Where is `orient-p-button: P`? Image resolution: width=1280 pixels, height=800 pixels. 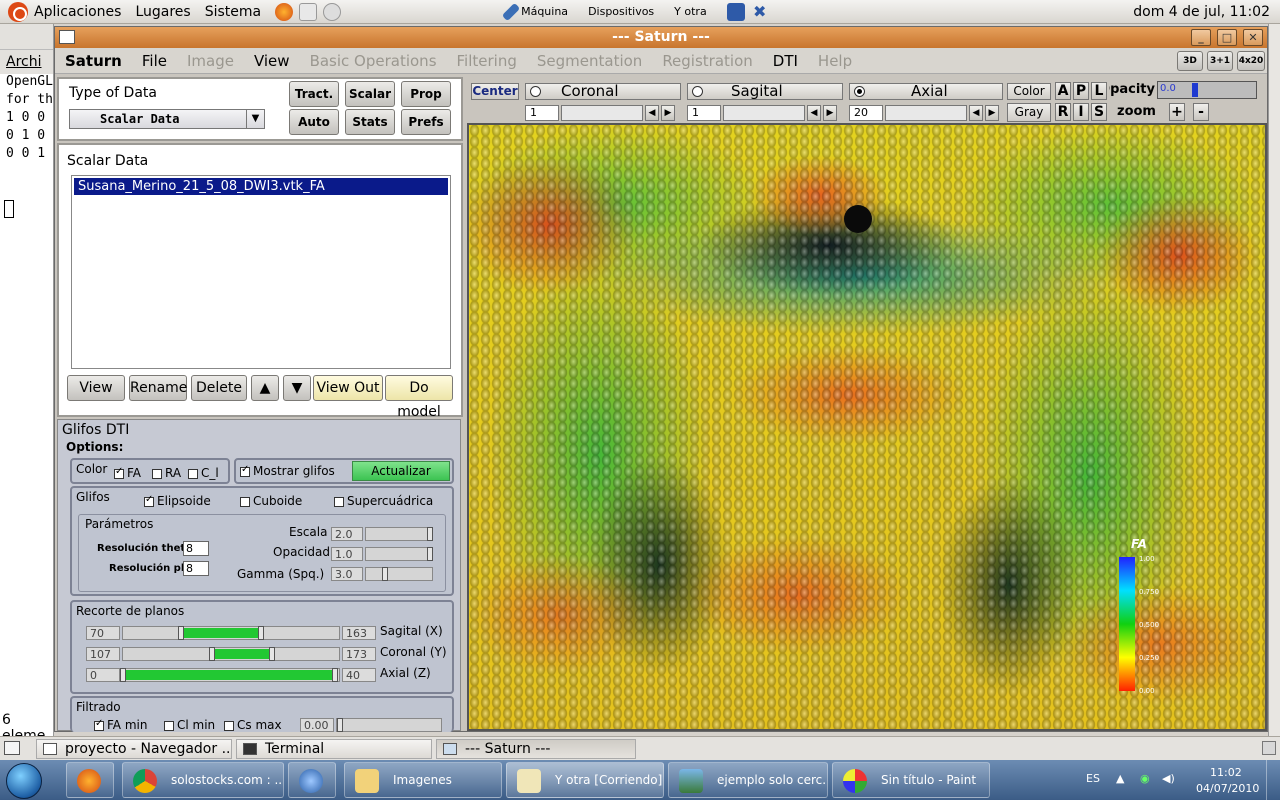
orient-p-button: P is located at coordinates (1081, 91).